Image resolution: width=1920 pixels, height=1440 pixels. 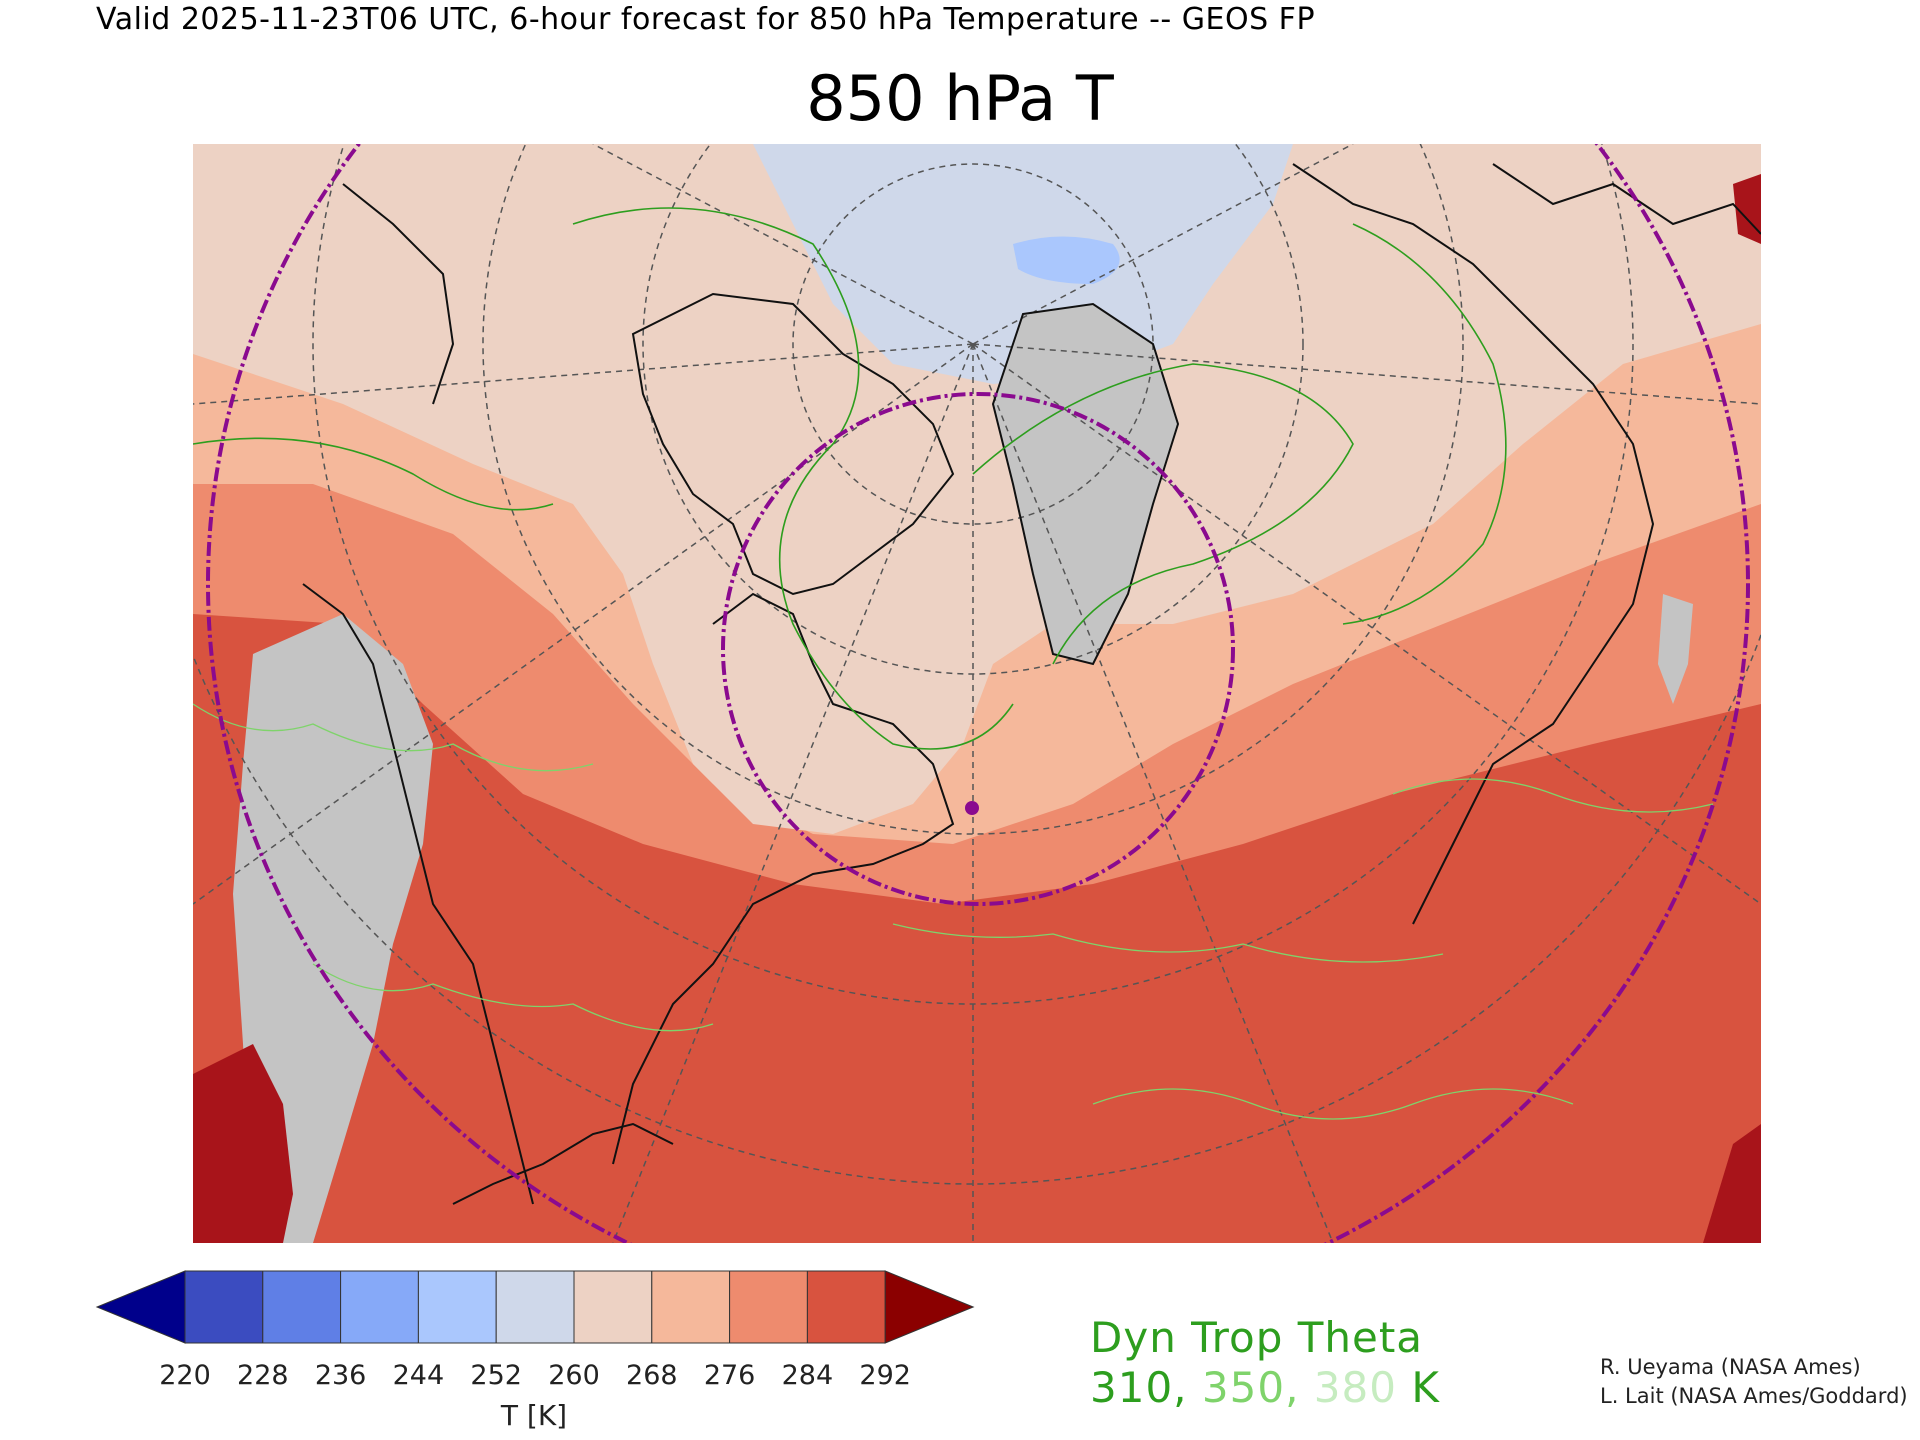 What do you see at coordinates (1730, 1367) in the screenshot?
I see `credit-line-1: R. Ueyama (NASA Ames)` at bounding box center [1730, 1367].